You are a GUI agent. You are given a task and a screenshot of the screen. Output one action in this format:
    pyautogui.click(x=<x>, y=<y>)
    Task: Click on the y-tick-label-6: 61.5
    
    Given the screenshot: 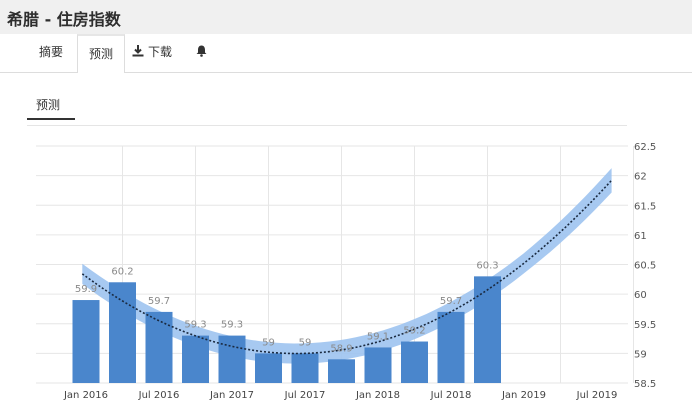 What is the action you would take?
    pyautogui.click(x=645, y=206)
    